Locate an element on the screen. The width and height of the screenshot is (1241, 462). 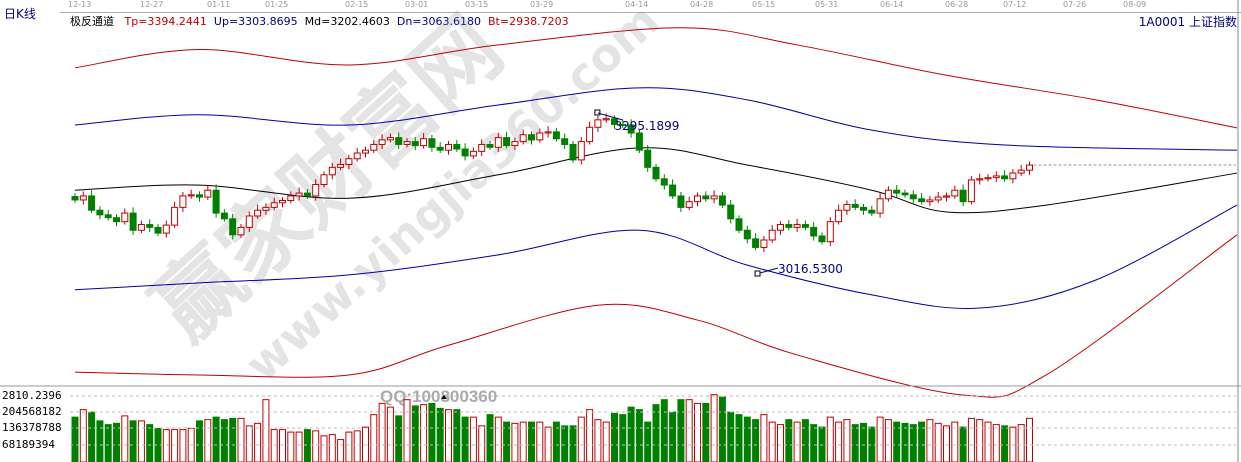
date-tick: 01-11 is located at coordinates (219, 4).